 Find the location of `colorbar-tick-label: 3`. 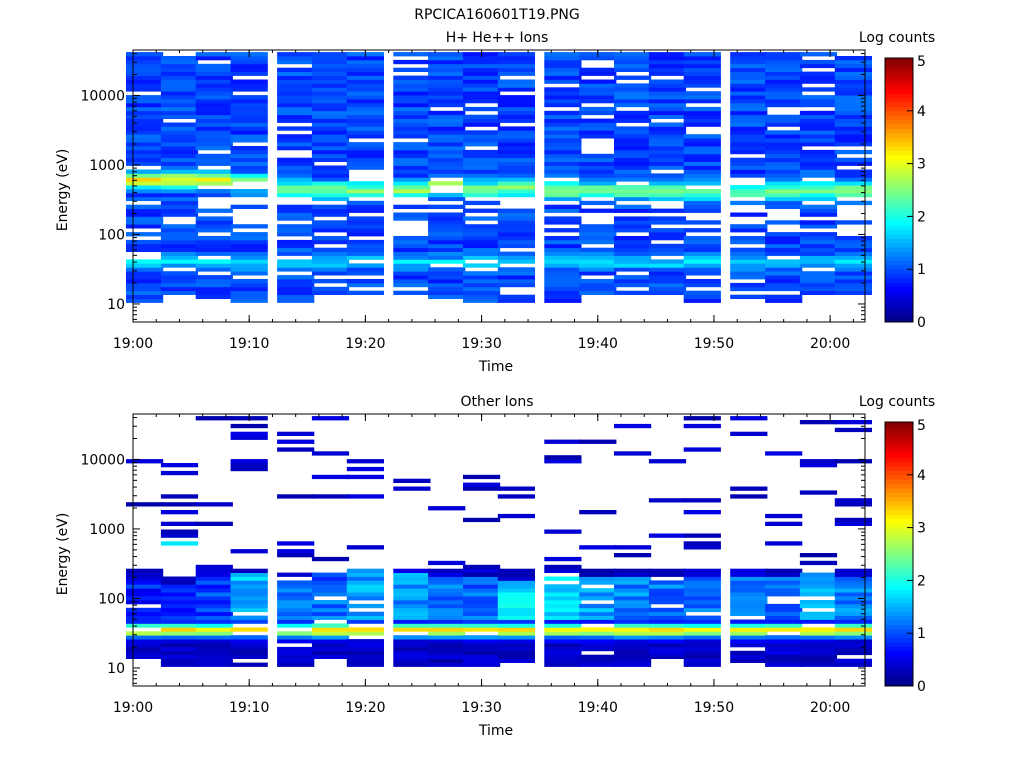

colorbar-tick-label: 3 is located at coordinates (921, 529).